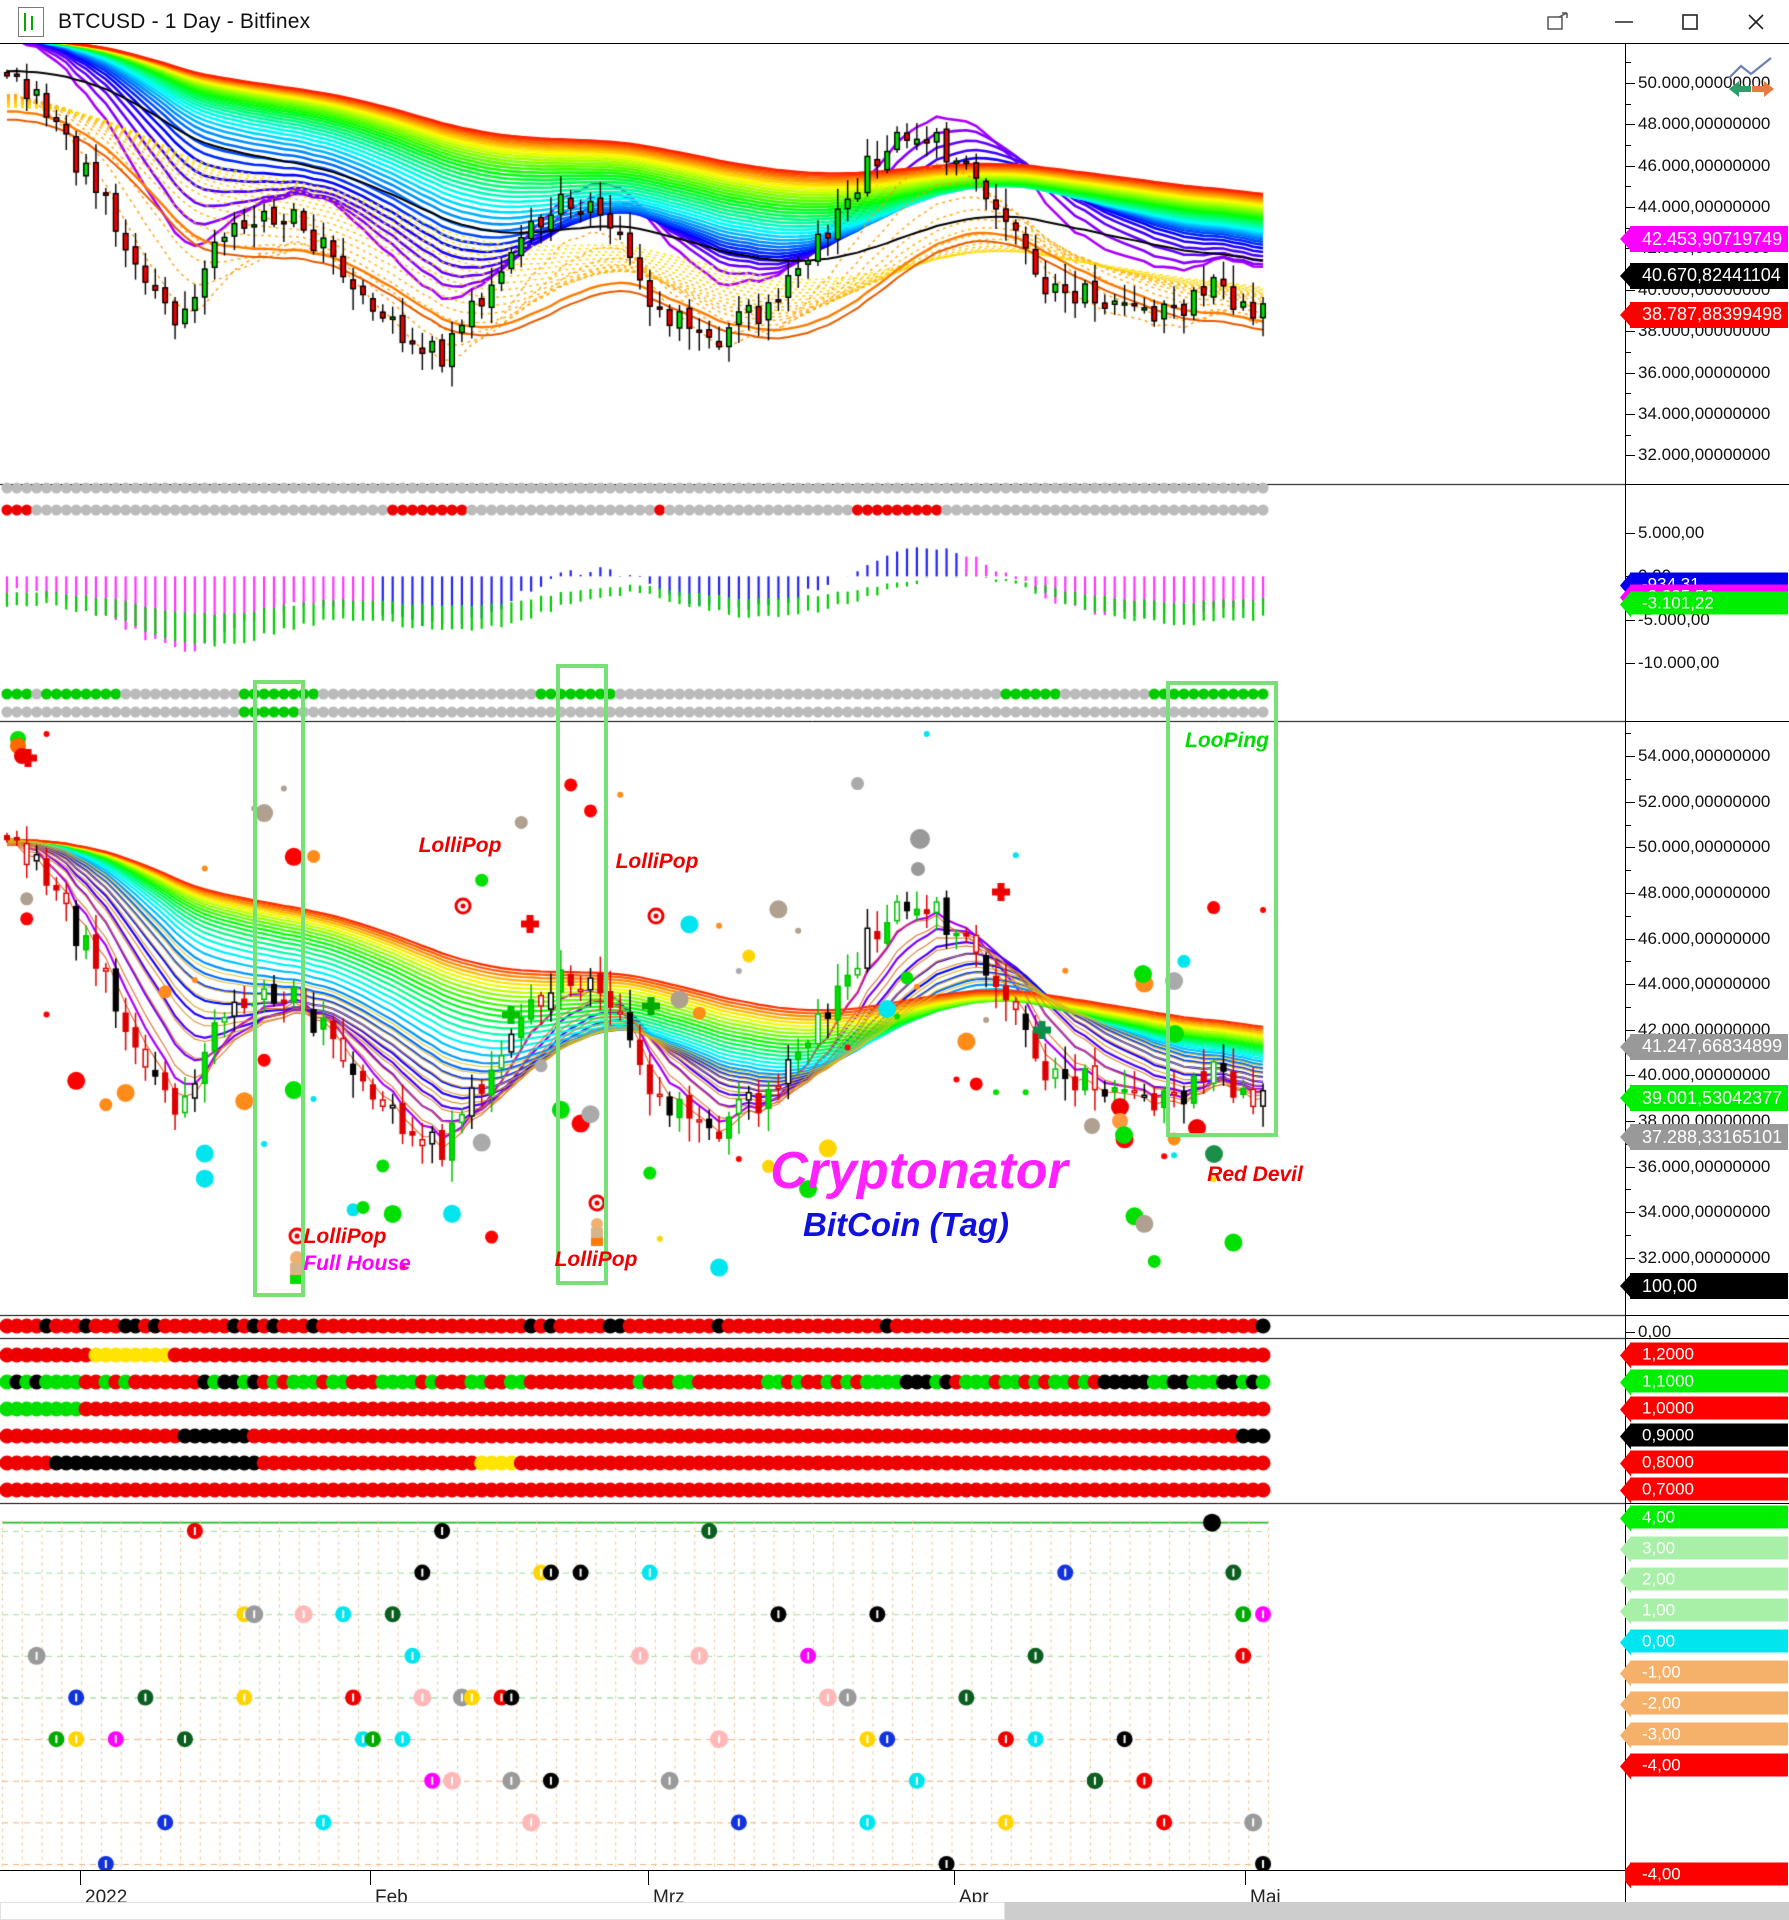 The height and width of the screenshot is (1920, 1789). I want to click on horizontal-scrollbar, so click(894, 1911).